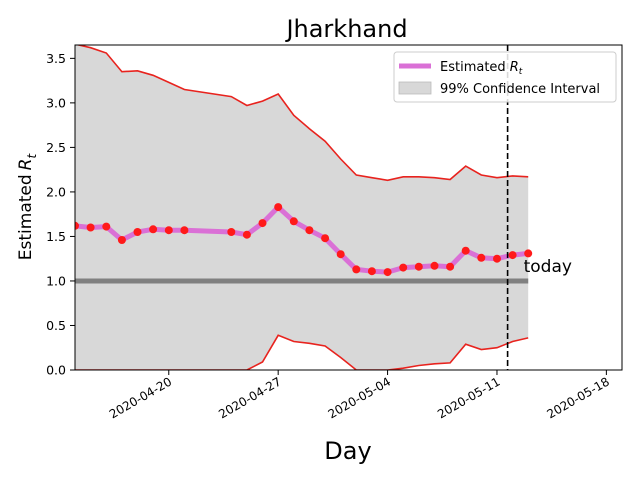 The width and height of the screenshot is (640, 480). Describe the element at coordinates (26, 217) in the screenshot. I see `y-axis-label-text: Estimated` at that location.